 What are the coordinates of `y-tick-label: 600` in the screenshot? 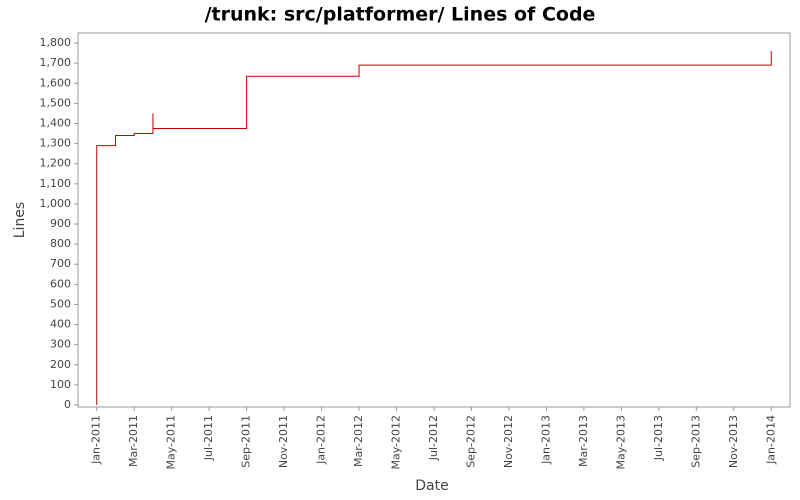 It's located at (60, 283).